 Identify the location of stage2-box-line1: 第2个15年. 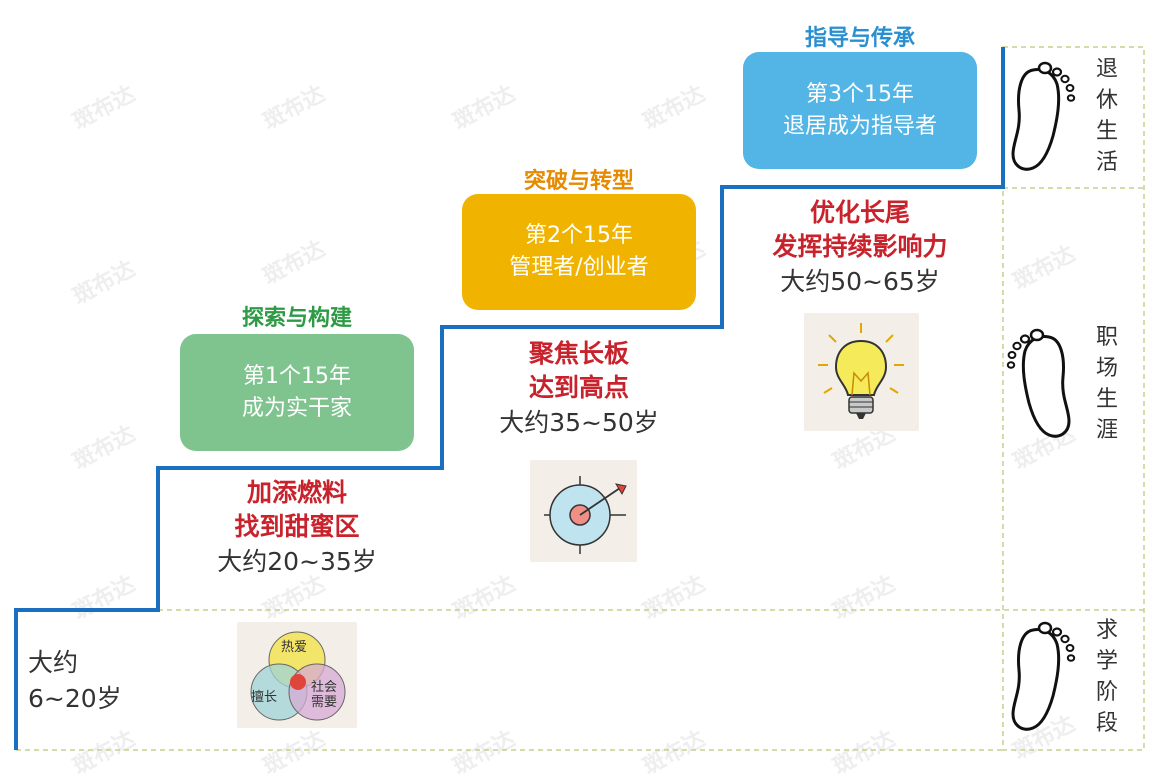
(579, 235).